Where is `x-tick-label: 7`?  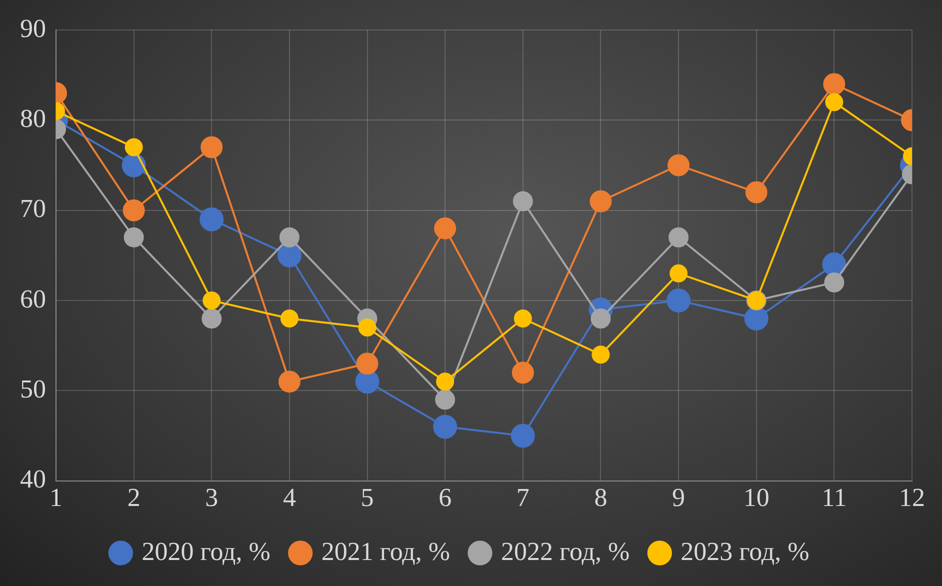
x-tick-label: 7 is located at coordinates (523, 497).